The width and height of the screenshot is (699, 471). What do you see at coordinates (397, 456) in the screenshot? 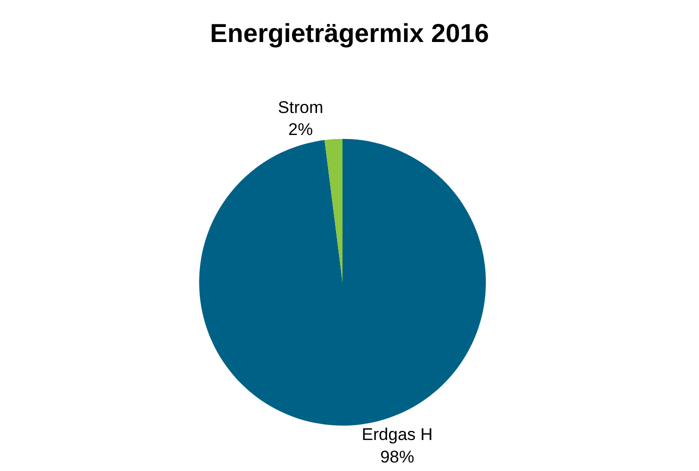
I see `data-label: 98%` at bounding box center [397, 456].